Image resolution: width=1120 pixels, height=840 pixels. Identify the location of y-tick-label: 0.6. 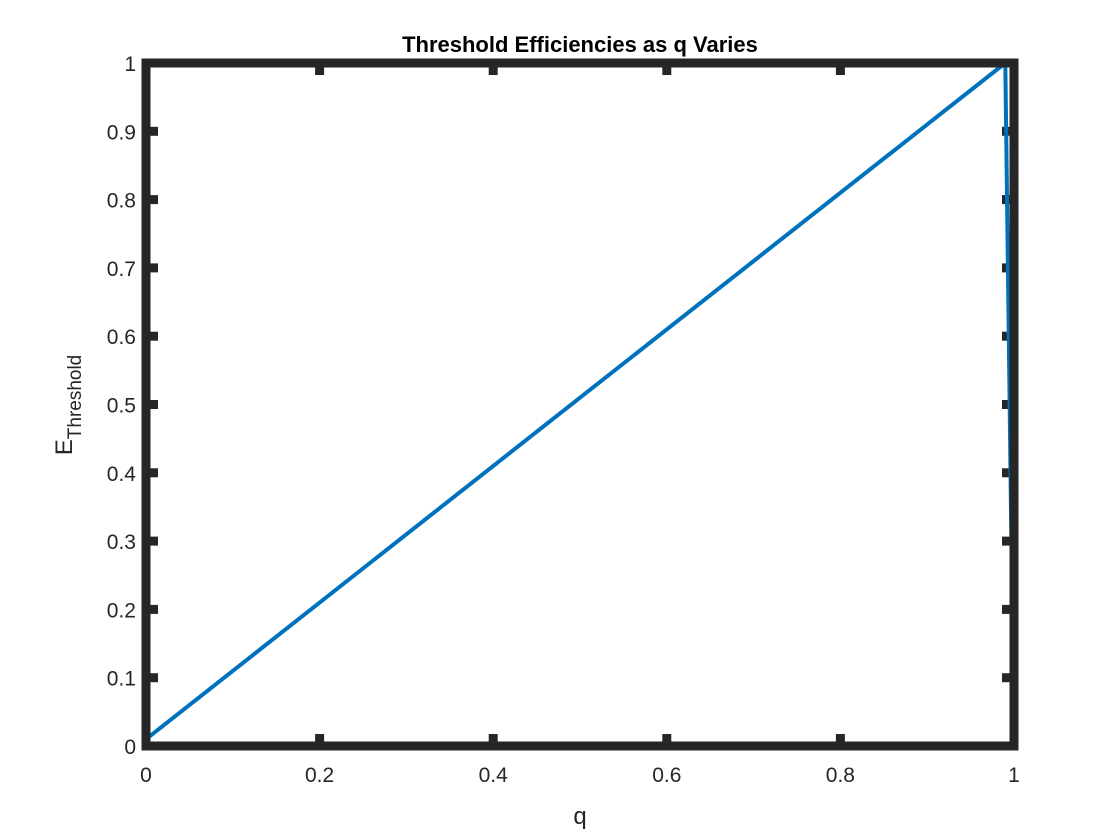
(121, 337).